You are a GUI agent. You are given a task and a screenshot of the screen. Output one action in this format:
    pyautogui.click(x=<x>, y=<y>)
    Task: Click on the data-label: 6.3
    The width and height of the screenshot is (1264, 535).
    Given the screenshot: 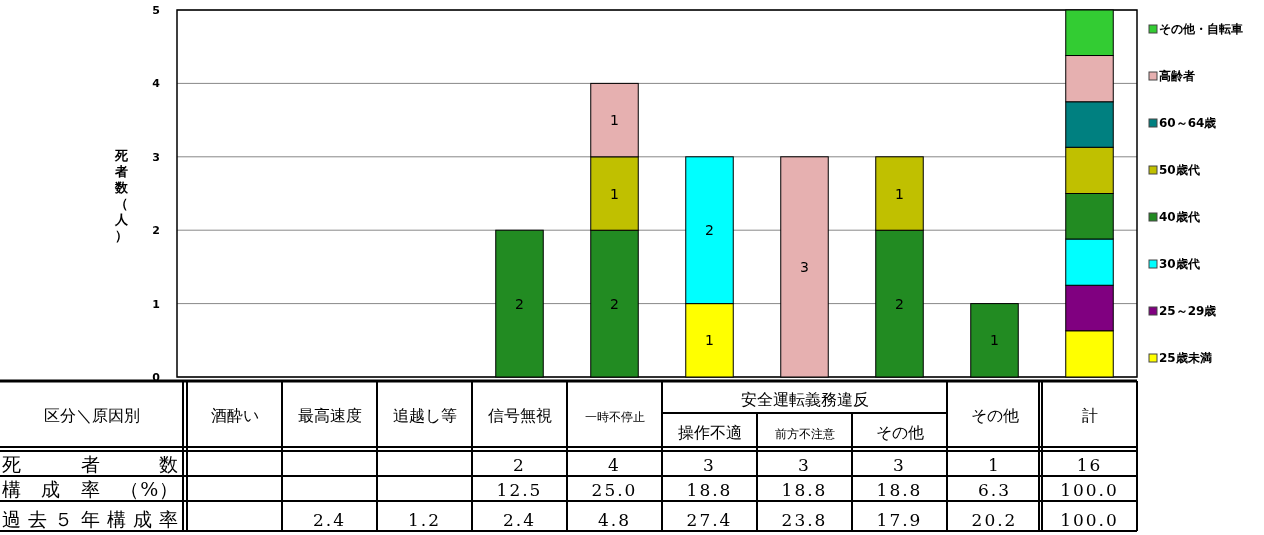 What is the action you would take?
    pyautogui.click(x=994, y=490)
    